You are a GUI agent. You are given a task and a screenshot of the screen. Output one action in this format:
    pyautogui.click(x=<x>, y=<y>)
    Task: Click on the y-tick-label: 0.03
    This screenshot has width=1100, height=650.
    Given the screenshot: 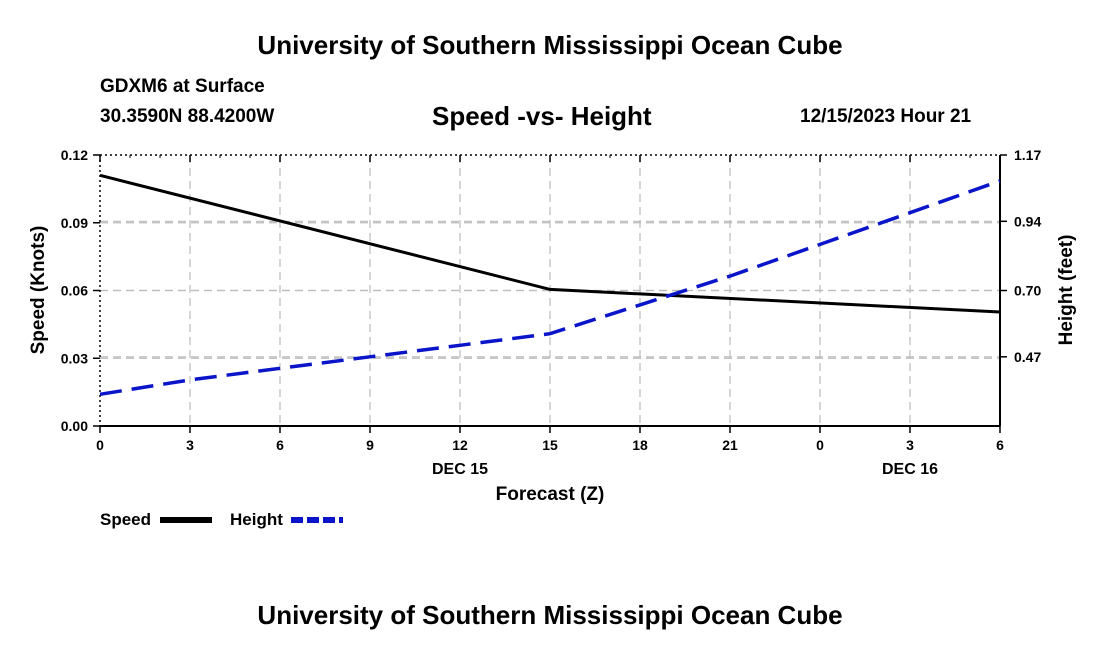 What is the action you would take?
    pyautogui.click(x=74, y=358)
    